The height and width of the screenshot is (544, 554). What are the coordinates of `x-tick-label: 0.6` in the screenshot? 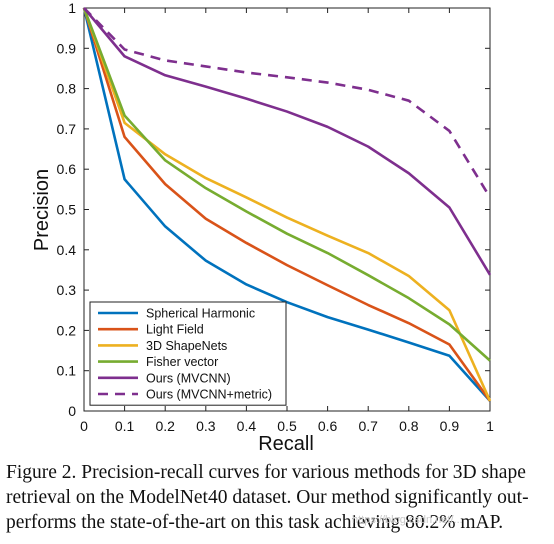 It's located at (328, 426).